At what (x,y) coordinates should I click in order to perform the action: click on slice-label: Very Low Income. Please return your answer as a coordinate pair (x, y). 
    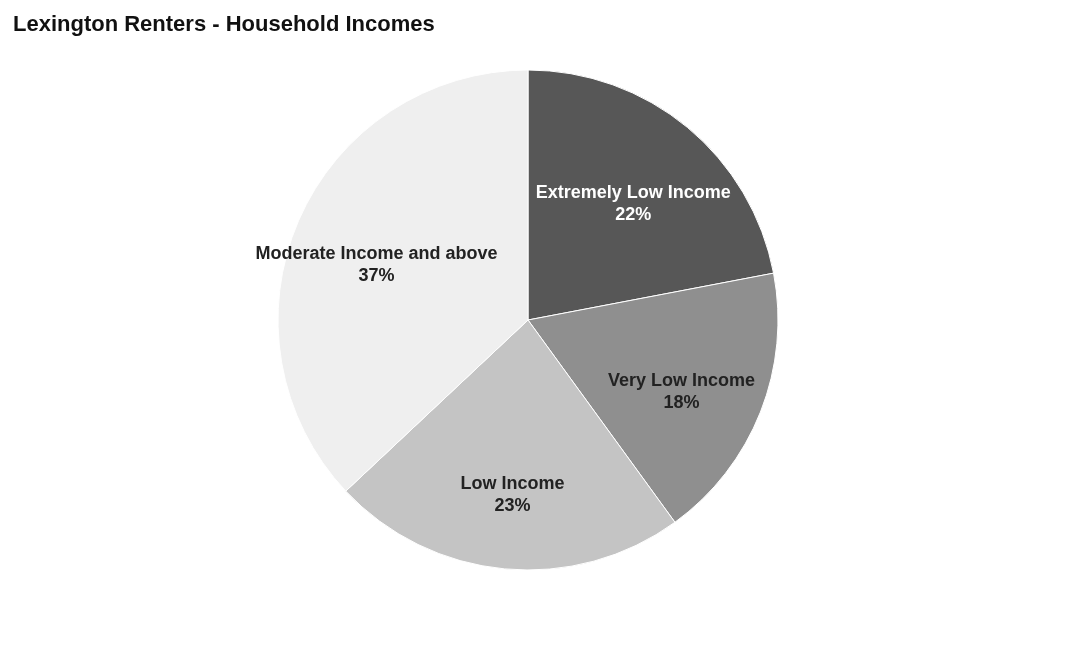
    Looking at the image, I should click on (681, 379).